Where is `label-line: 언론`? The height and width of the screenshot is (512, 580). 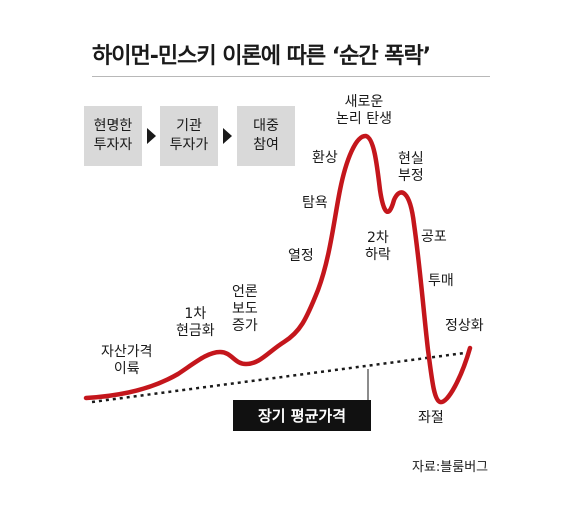 label-line: 언론 is located at coordinates (245, 292).